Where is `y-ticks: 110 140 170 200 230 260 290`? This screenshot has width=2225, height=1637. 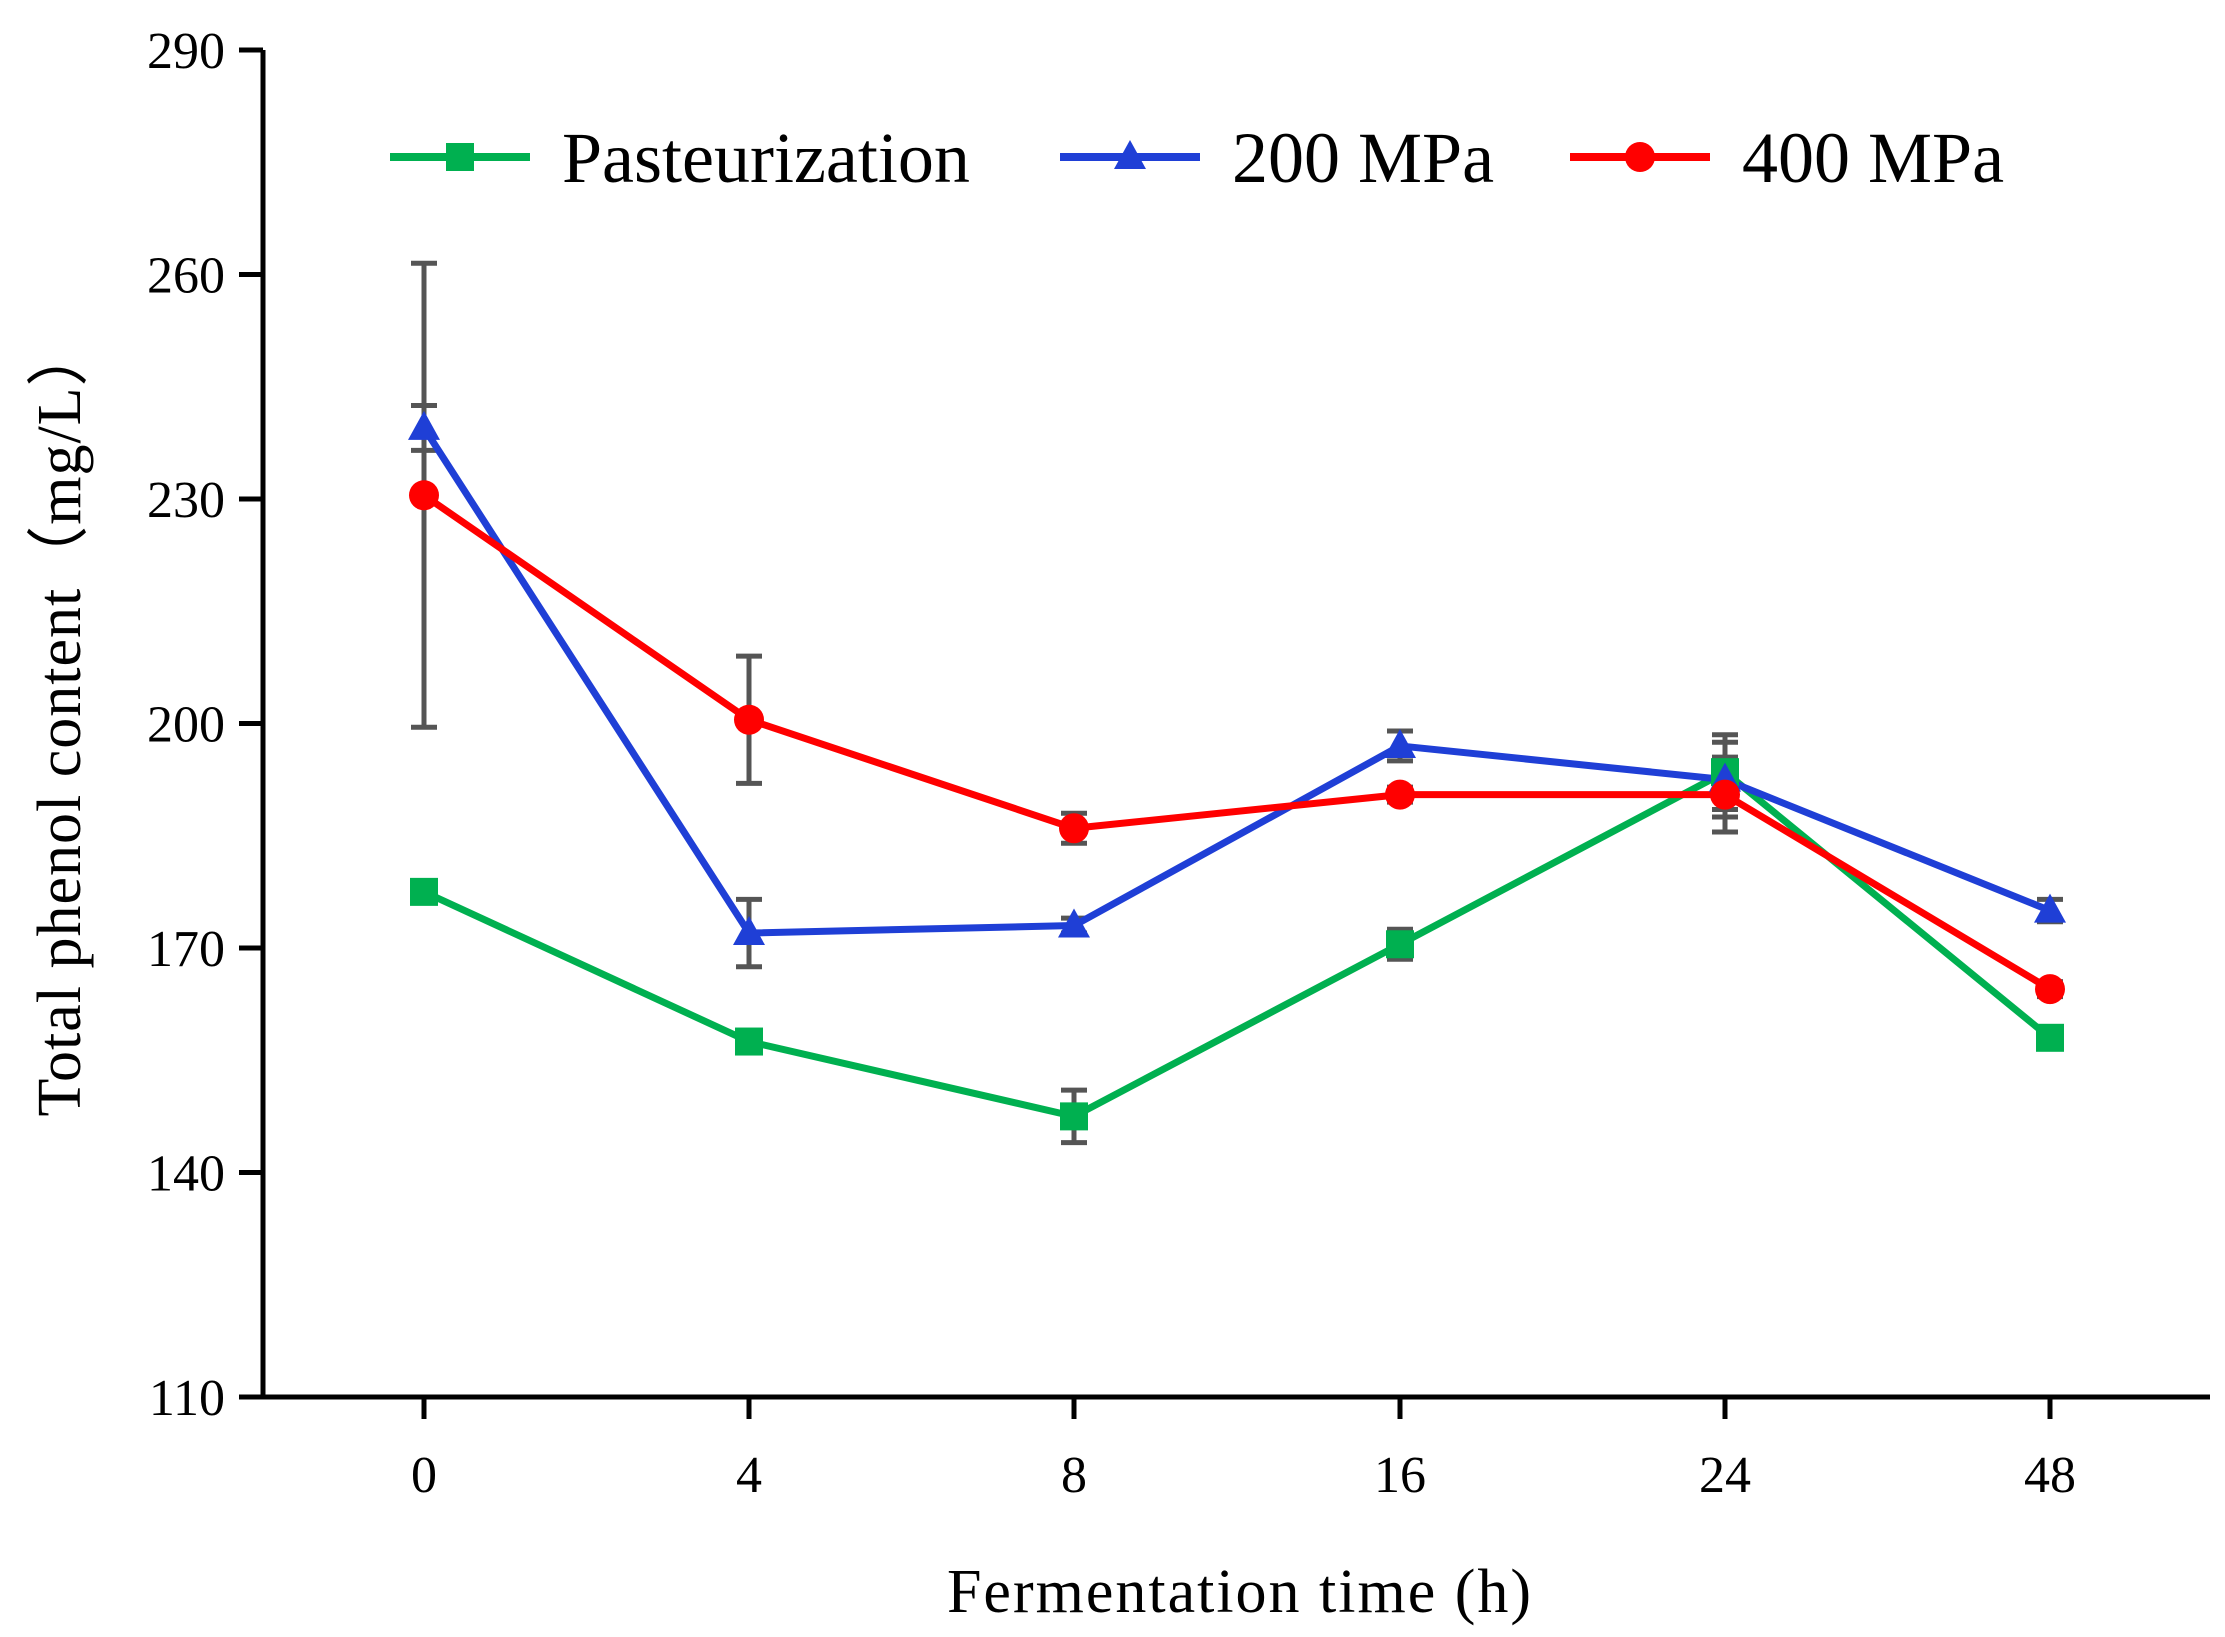
y-ticks: 110 140 170 200 230 260 290 is located at coordinates (205, 725).